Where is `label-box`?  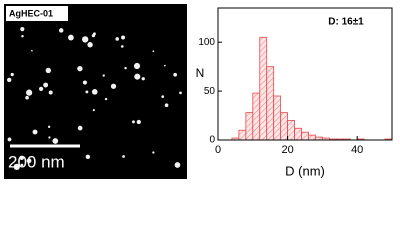 label-box is located at coordinates (37, 13).